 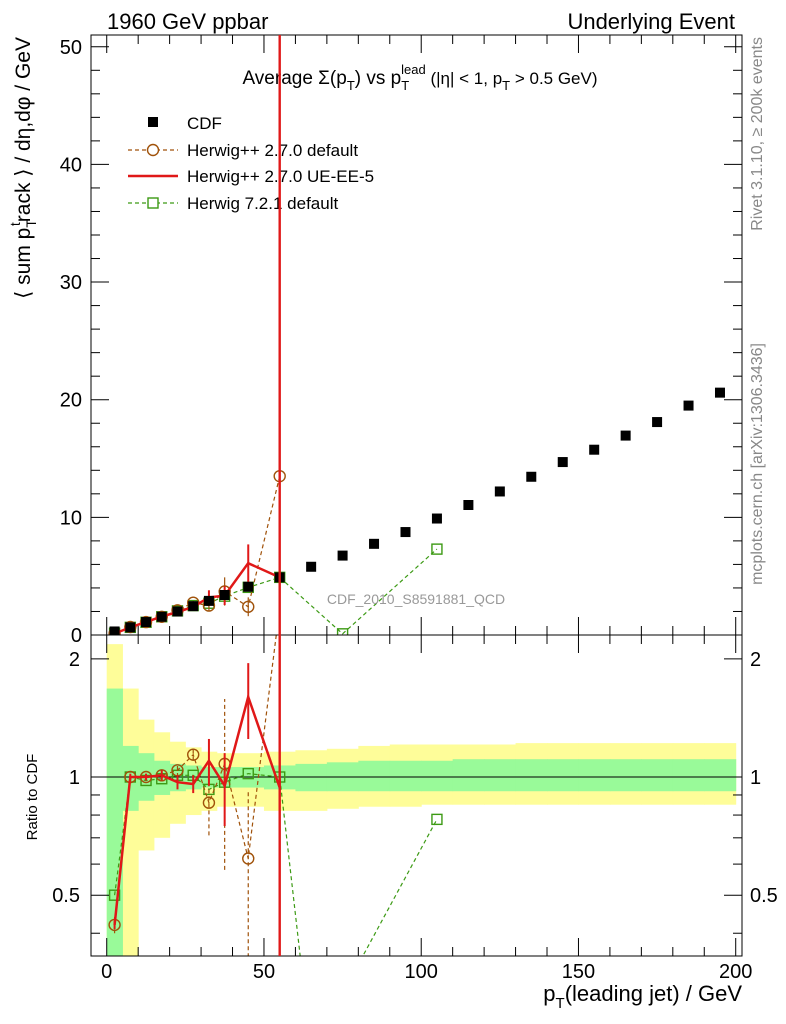 What do you see at coordinates (74, 778) in the screenshot?
I see `ratio-y-tick-label-1: 1` at bounding box center [74, 778].